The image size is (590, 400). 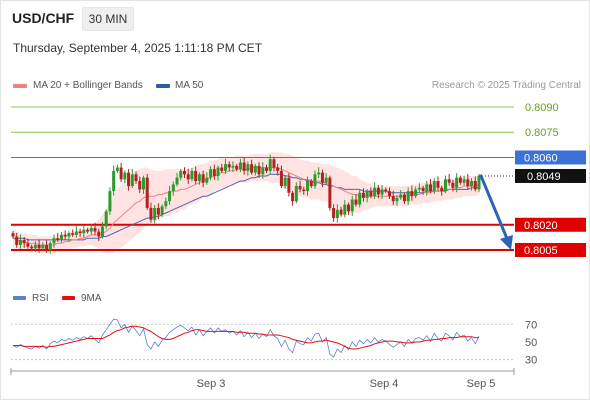 I want to click on rsi-ma-line, so click(x=246, y=337).